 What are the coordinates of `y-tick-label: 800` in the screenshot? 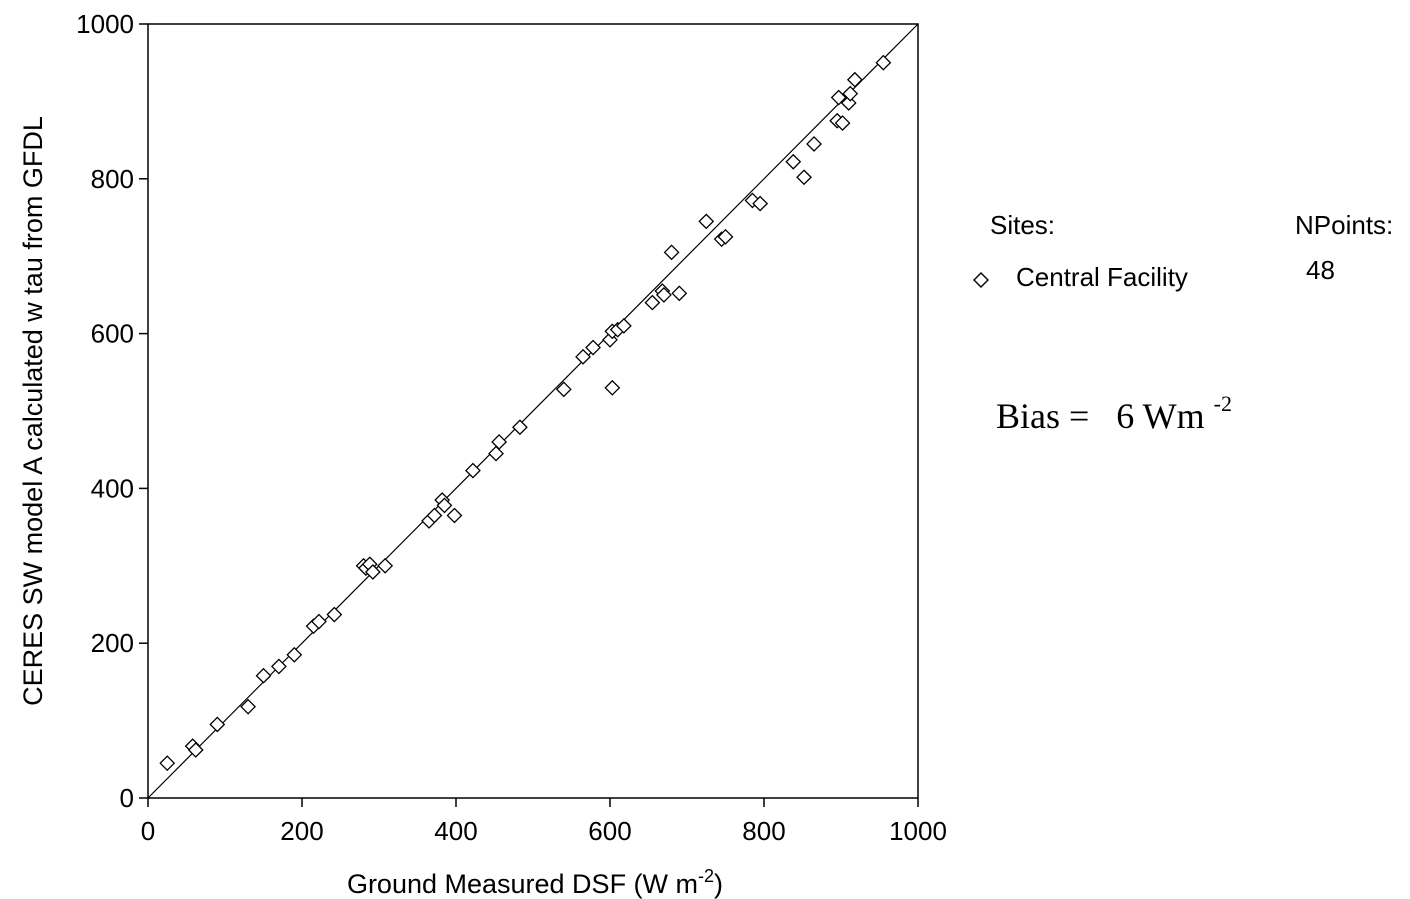 It's located at (112, 179).